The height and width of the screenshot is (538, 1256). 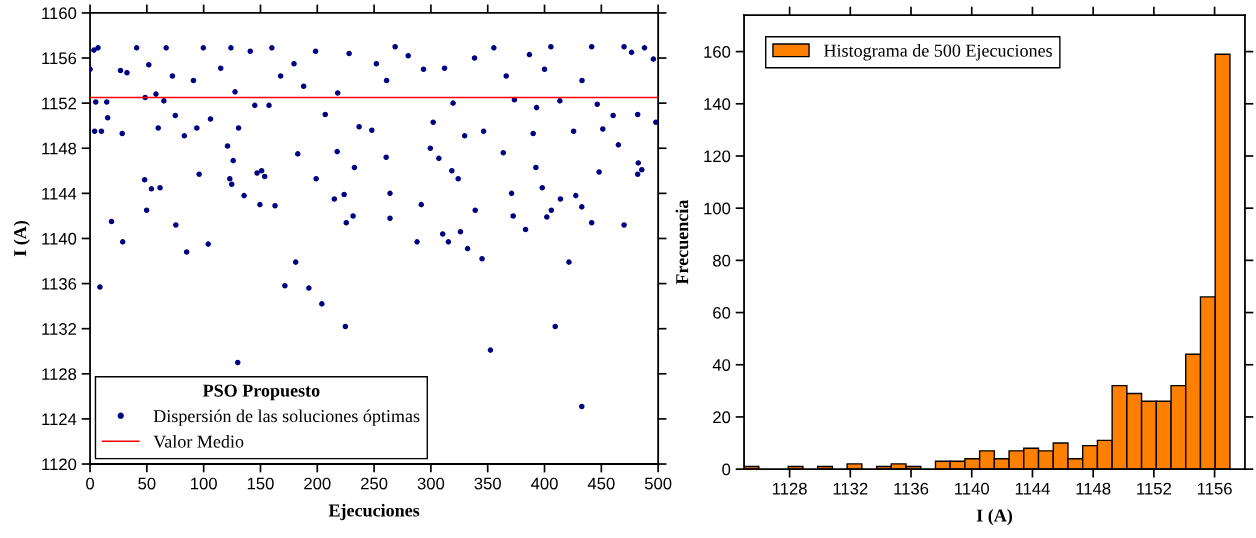 I want to click on x-tick-label: 350, so click(x=487, y=483).